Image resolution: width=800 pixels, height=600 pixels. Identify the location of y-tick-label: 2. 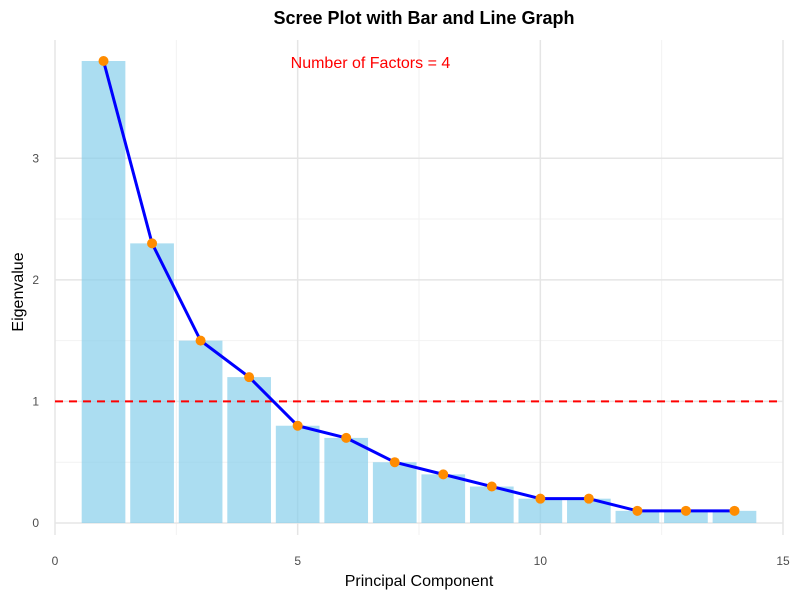
(35, 280).